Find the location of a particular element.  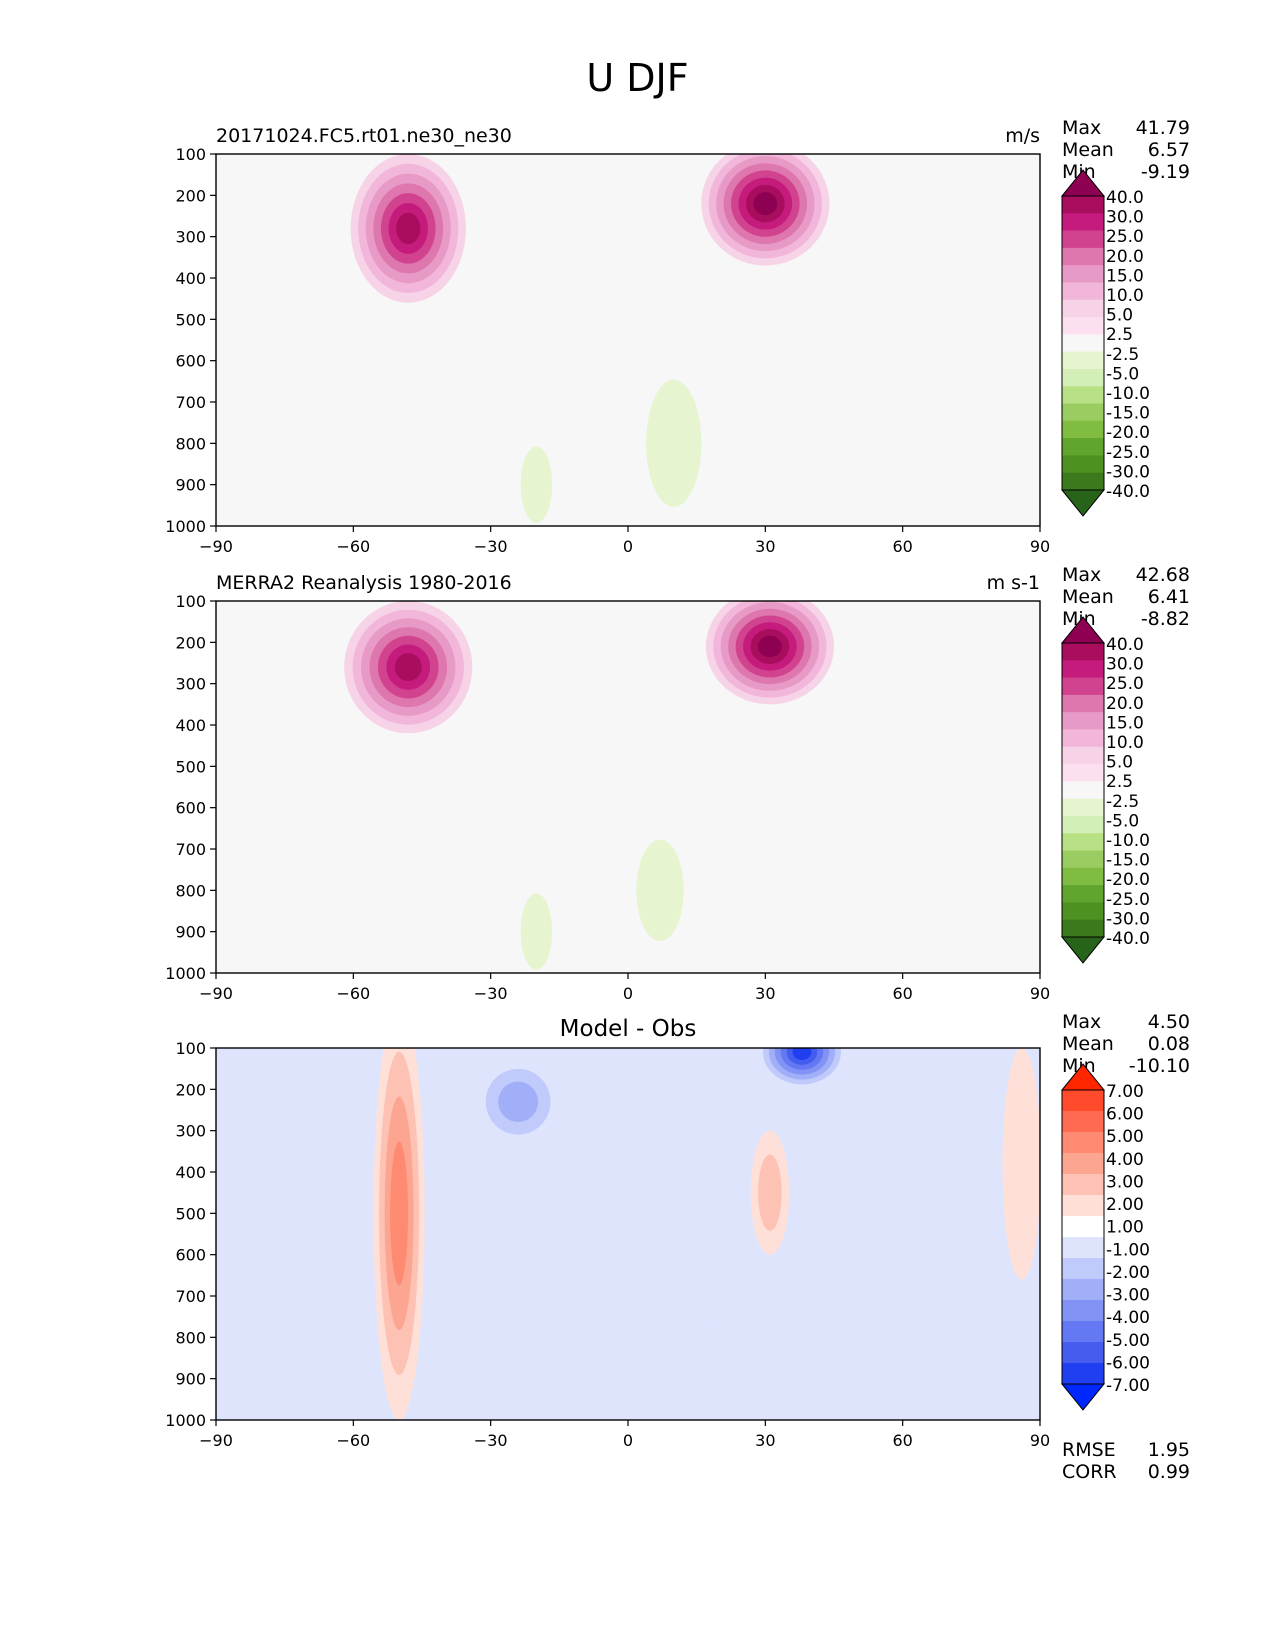

figure-title: U DJF is located at coordinates (637, 78).